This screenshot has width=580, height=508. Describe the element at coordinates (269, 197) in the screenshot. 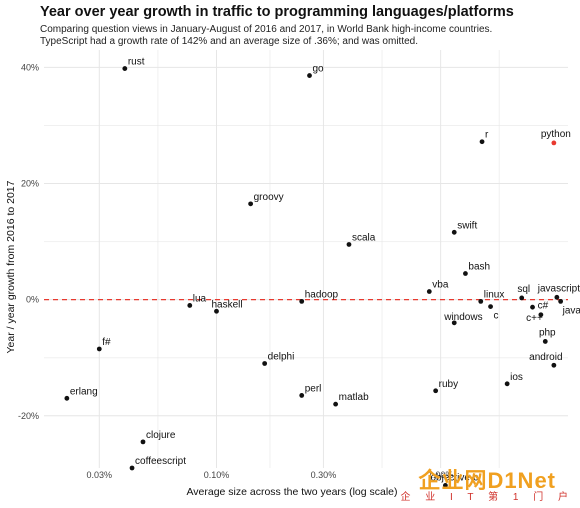

I see `point-label-groovy: groovy` at that location.